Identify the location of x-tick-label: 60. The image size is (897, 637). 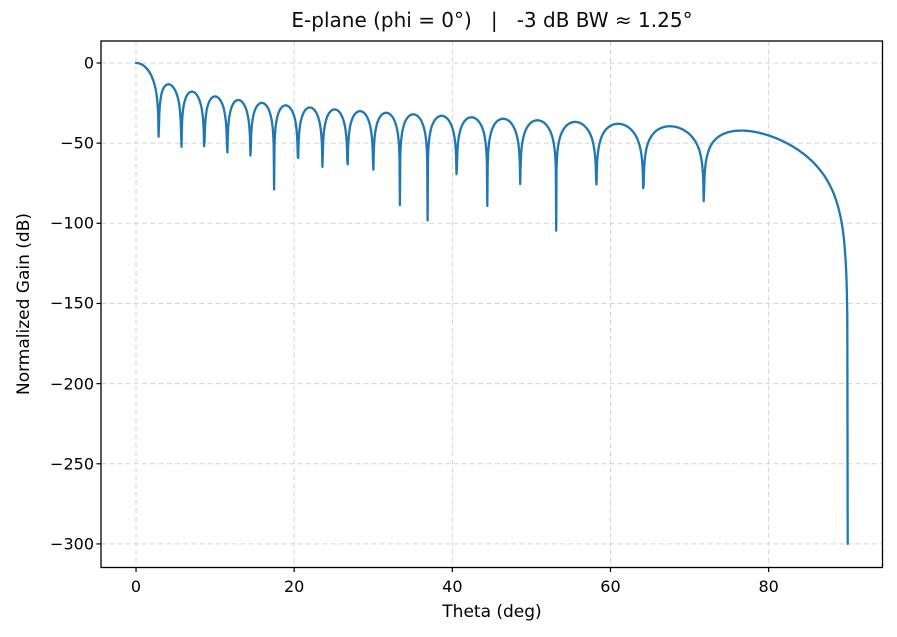
(610, 586).